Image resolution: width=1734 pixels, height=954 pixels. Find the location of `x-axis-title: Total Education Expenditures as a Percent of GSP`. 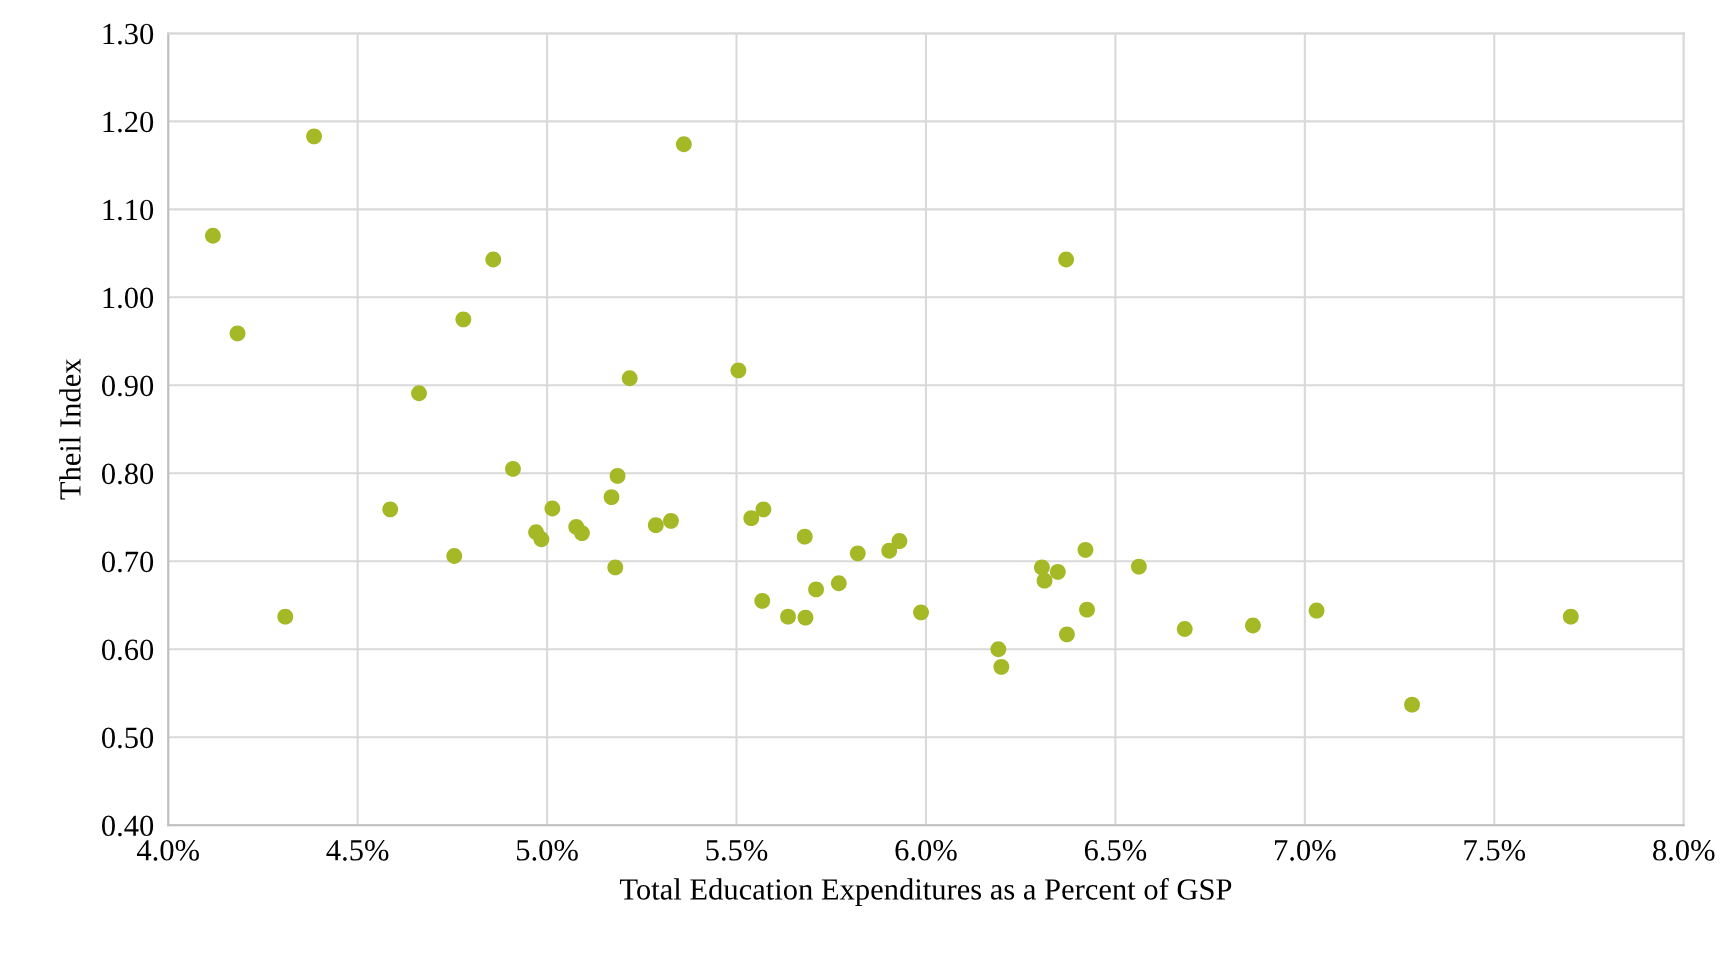

x-axis-title: Total Education Expenditures as a Percent of GSP is located at coordinates (925, 891).